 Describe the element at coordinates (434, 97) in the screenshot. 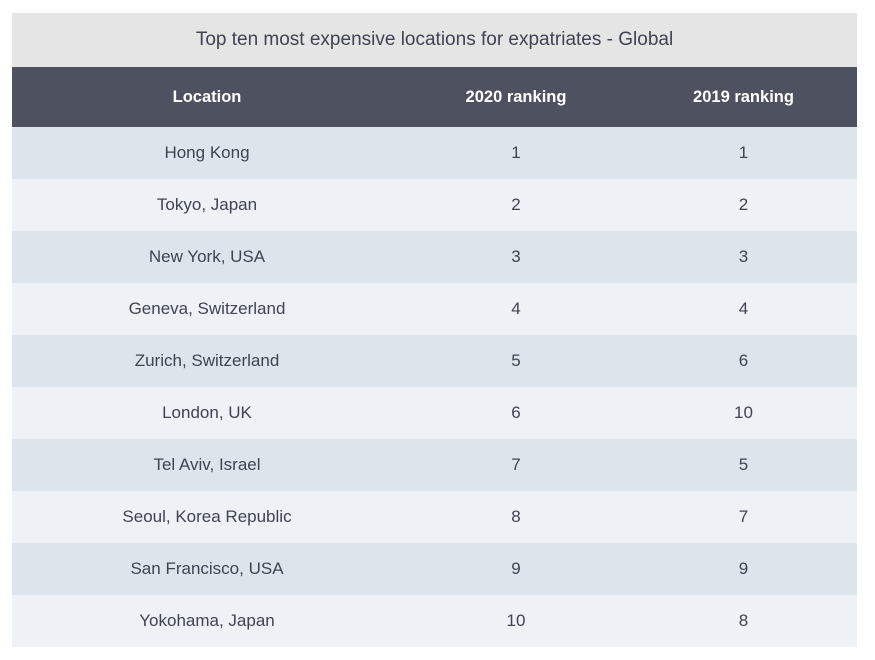

I see `table-header-row: Location 2020 ranking 2019 ranking` at that location.